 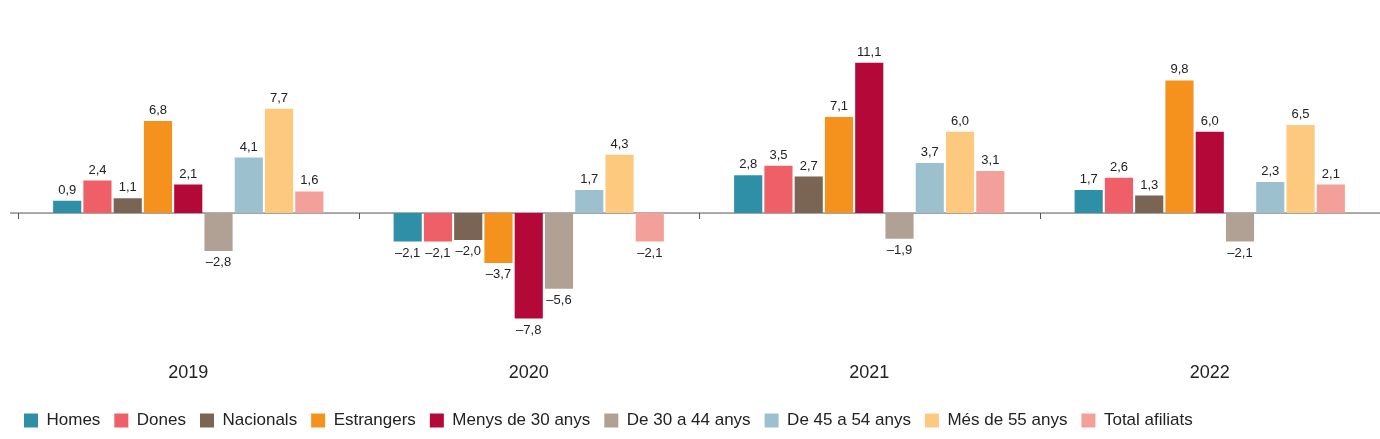 What do you see at coordinates (1179, 69) in the screenshot?
I see `data-label: 9,8` at bounding box center [1179, 69].